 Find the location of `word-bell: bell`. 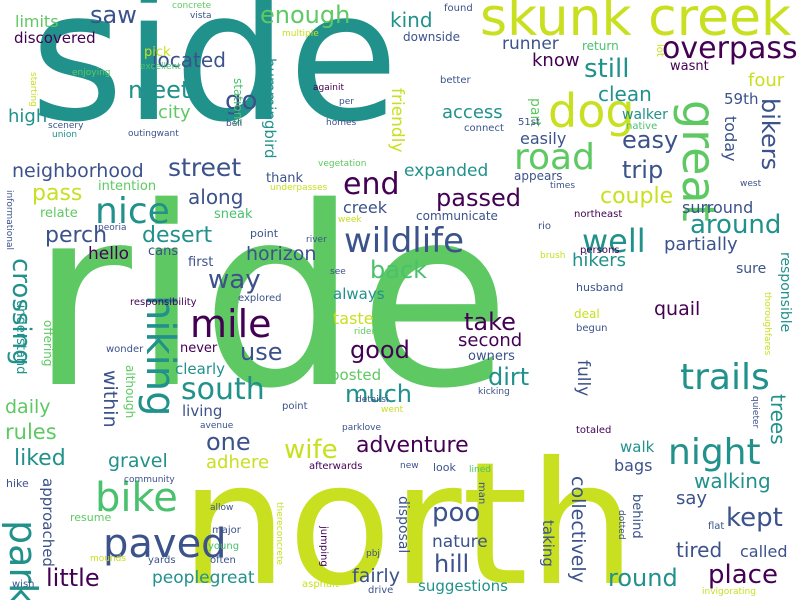

word-bell: bell is located at coordinates (234, 124).